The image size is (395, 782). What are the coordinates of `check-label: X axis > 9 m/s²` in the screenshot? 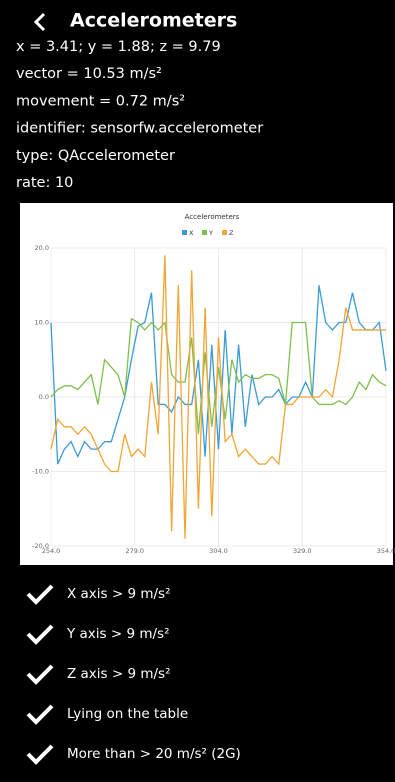 It's located at (119, 594).